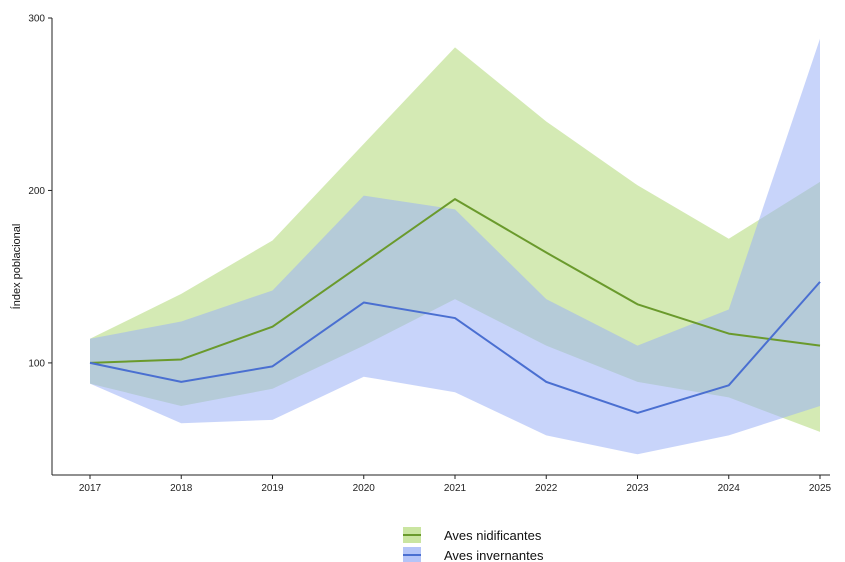 Image resolution: width=845 pixels, height=562 pixels. Describe the element at coordinates (364, 488) in the screenshot. I see `x-tick-label: 2020` at that location.